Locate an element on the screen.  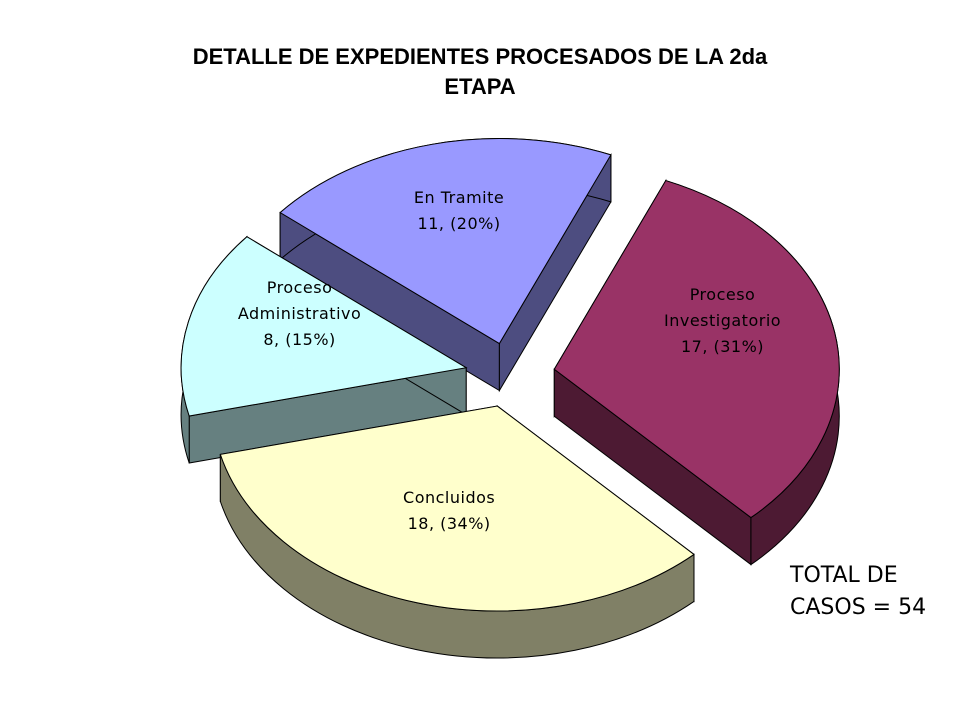
slice-value-label: 8, (15%) is located at coordinates (299, 339).